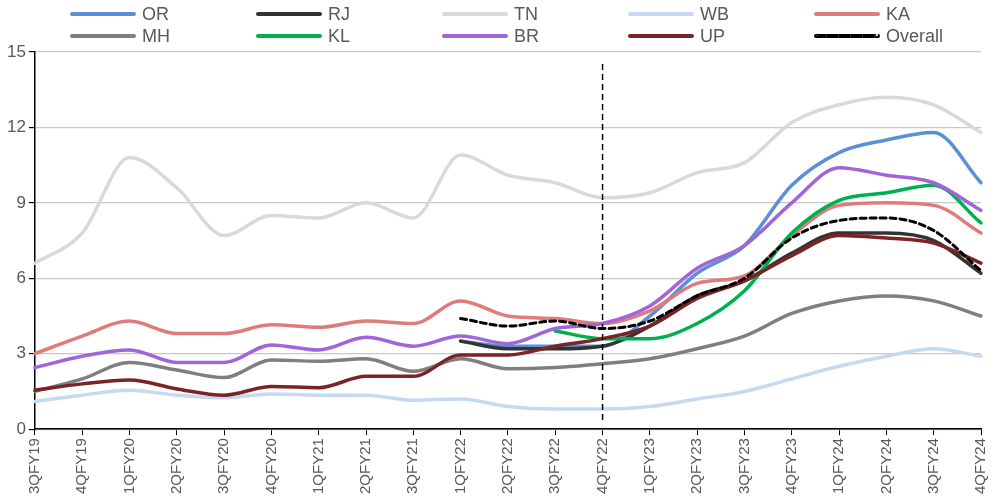 The height and width of the screenshot is (499, 1002). Describe the element at coordinates (601, 466) in the screenshot. I see `x-tick-label: 4QFY22` at that location.